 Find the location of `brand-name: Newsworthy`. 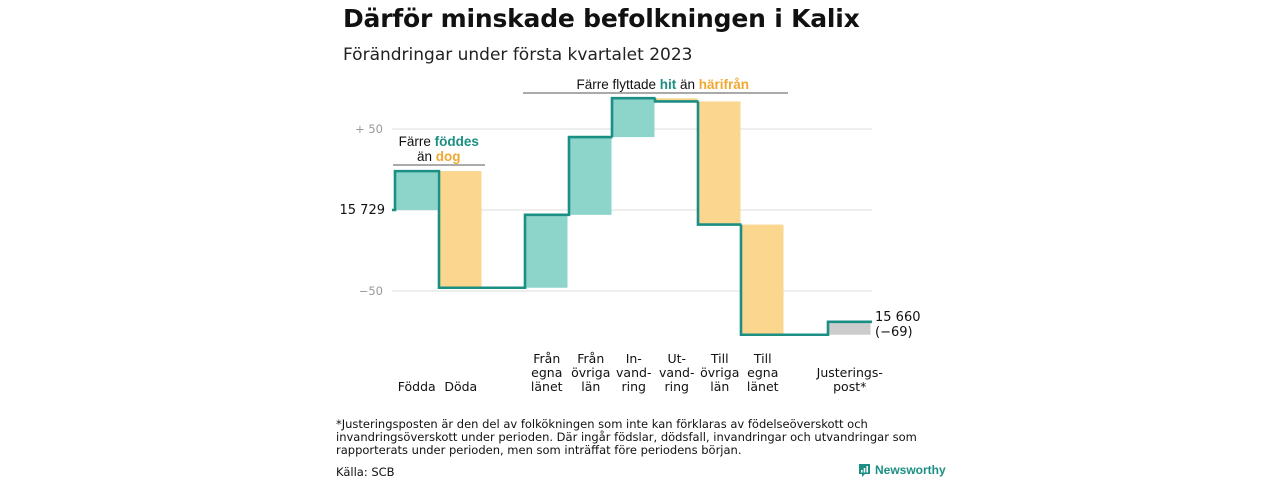

brand-name: Newsworthy is located at coordinates (910, 470).